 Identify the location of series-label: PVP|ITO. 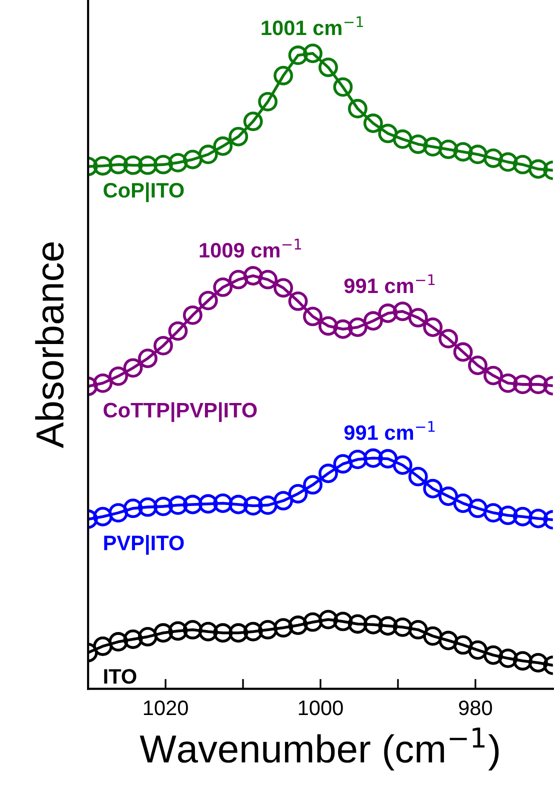
(144, 545).